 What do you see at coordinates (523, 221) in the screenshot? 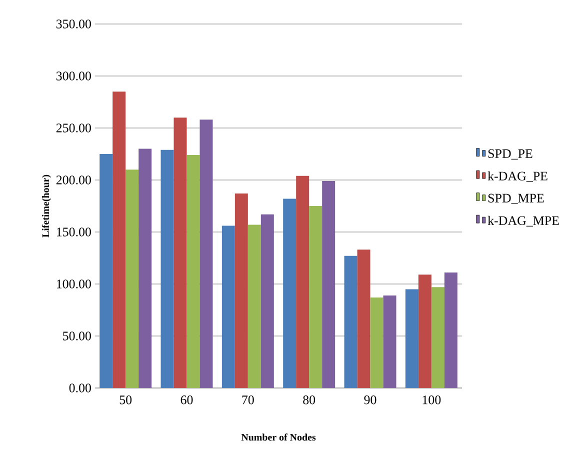
I see `legend-label: k-DAG_MPE` at bounding box center [523, 221].